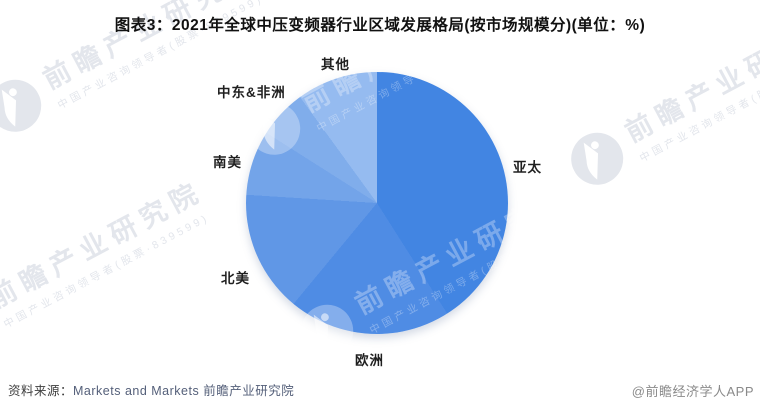 The width and height of the screenshot is (760, 410). Describe the element at coordinates (369, 360) in the screenshot. I see `slice-label-europe: 欧洲` at that location.